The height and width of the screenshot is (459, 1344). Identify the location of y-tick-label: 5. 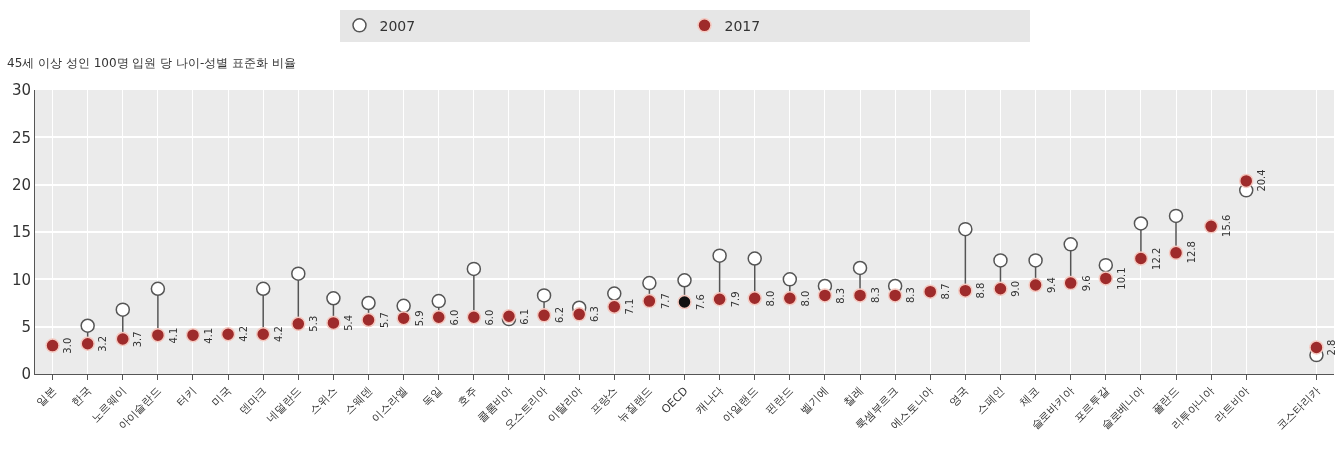
(26, 326).